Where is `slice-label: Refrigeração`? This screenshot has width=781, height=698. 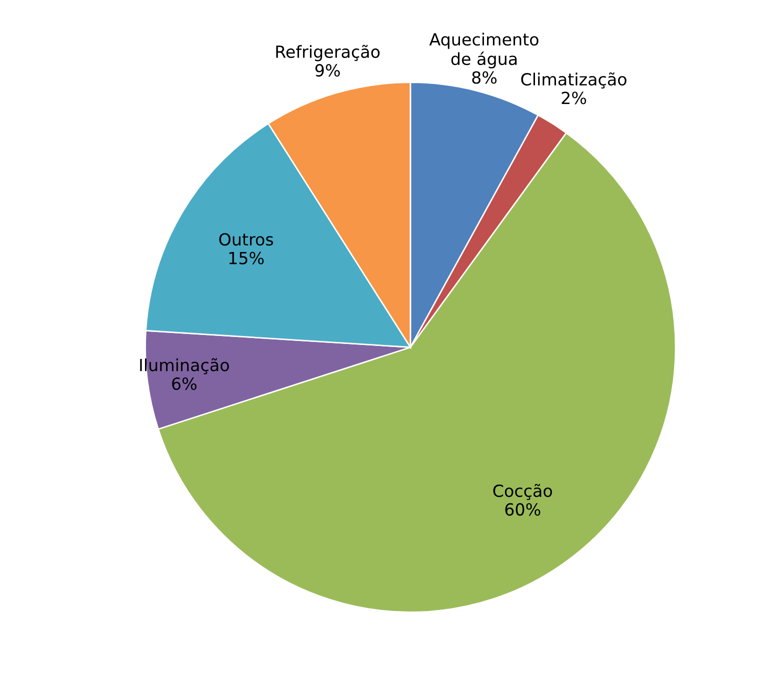
slice-label: Refrigeração is located at coordinates (328, 53).